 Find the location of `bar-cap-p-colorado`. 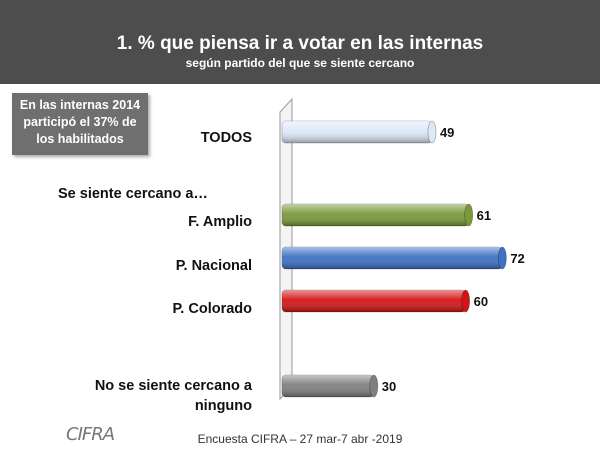

bar-cap-p-colorado is located at coordinates (466, 301).